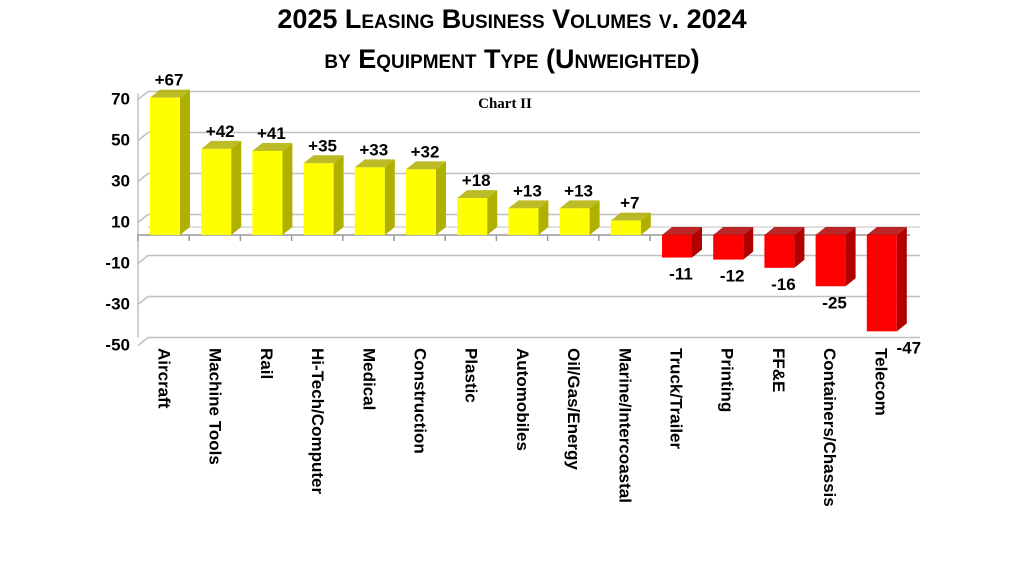  I want to click on x-category-label: Containers/Chassis, so click(829, 427).